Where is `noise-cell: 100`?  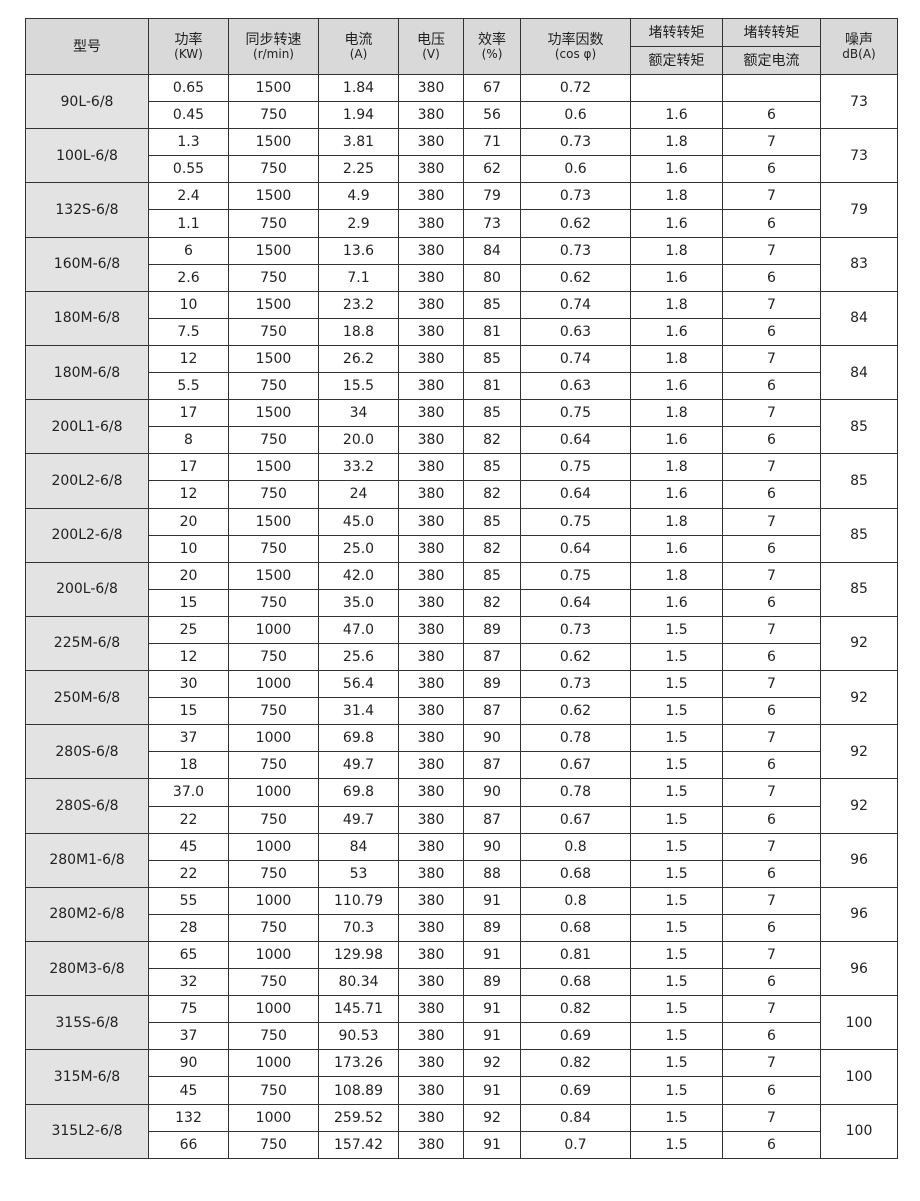
noise-cell: 100 is located at coordinates (859, 1023).